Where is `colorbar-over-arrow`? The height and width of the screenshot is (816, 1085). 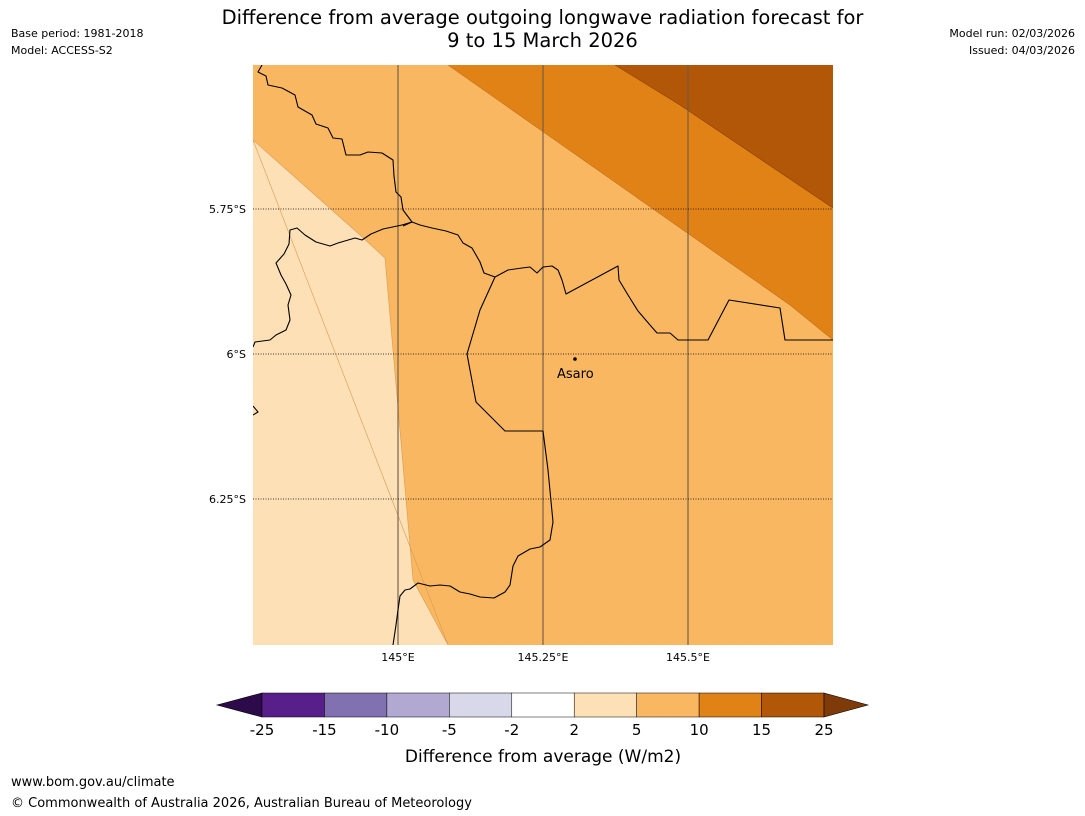
colorbar-over-arrow is located at coordinates (846, 705).